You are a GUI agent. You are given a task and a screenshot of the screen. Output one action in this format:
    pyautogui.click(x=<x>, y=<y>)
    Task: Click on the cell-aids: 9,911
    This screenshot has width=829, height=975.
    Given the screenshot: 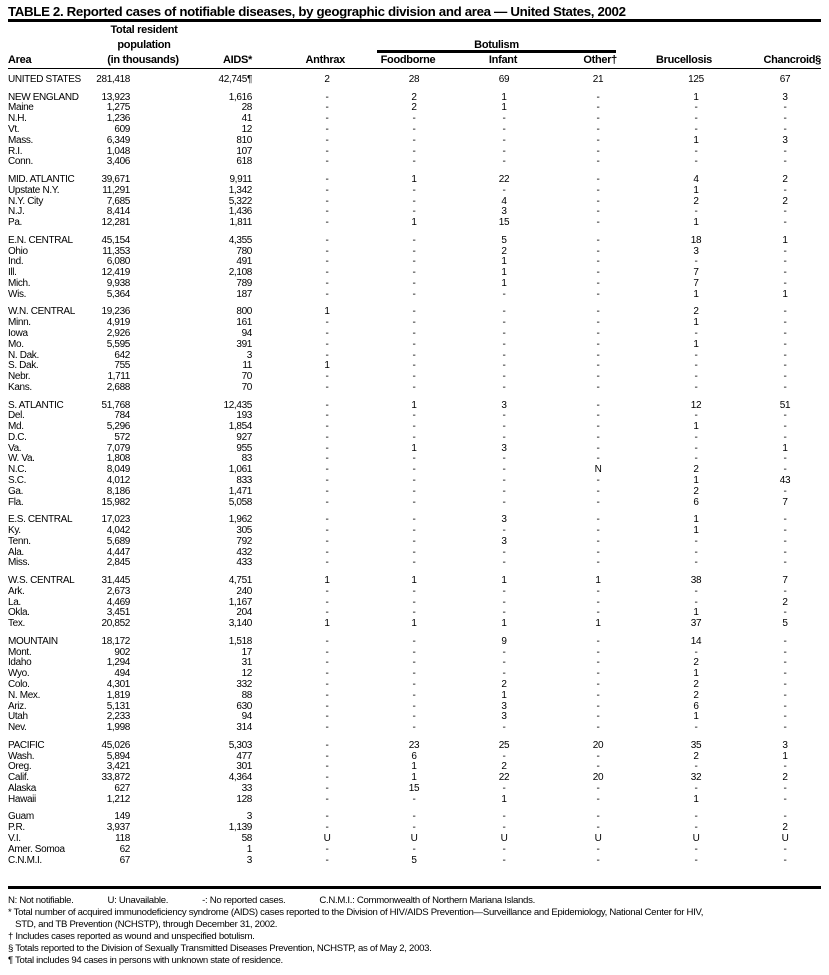 What is the action you would take?
    pyautogui.click(x=240, y=179)
    